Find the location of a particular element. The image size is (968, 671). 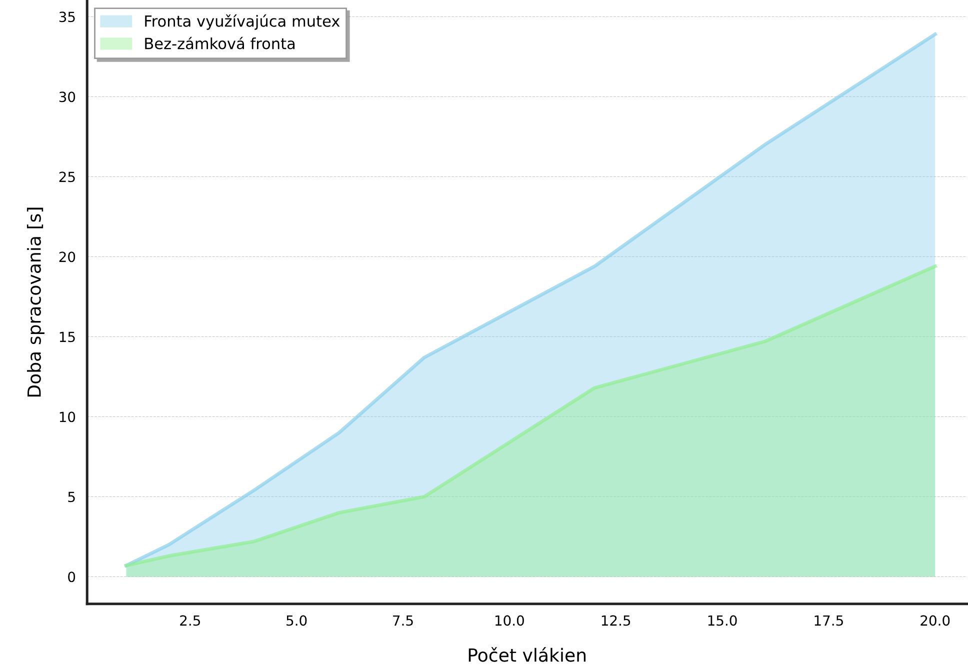

x-tick-label: 17.5 is located at coordinates (828, 620).